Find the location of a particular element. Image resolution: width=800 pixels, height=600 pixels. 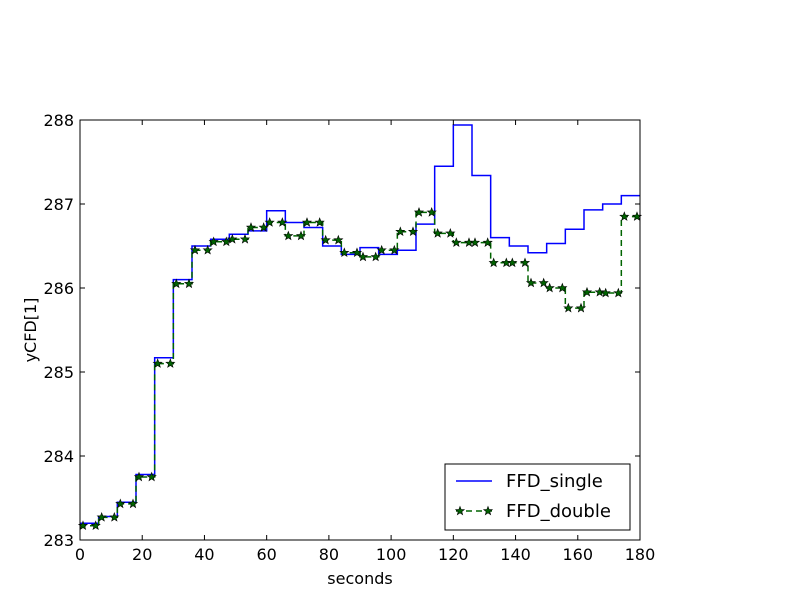

legend-label-ffd-double: FFD_double is located at coordinates (558, 511).